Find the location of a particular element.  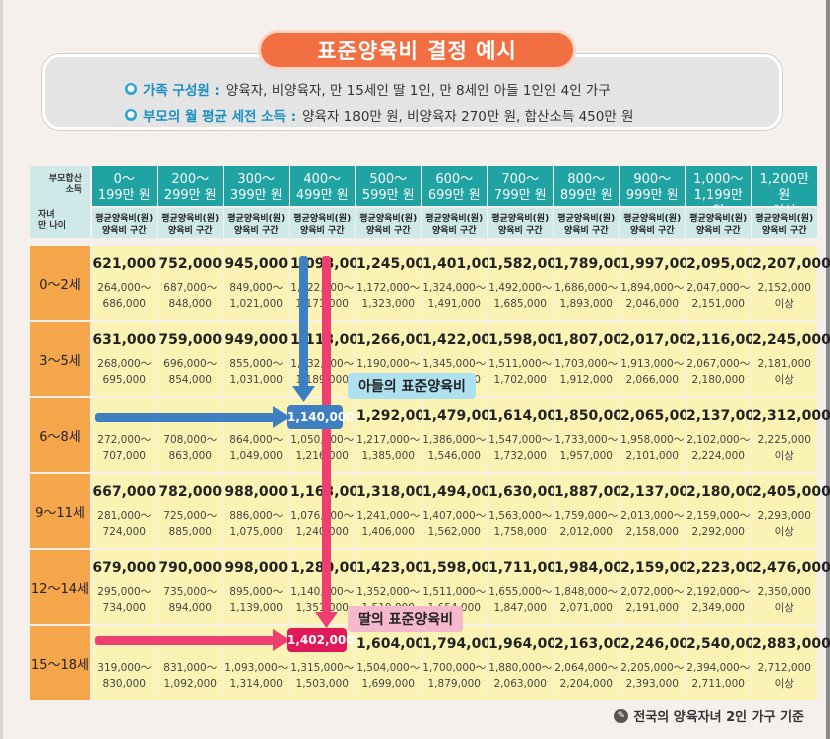

table-cell: 708,000～ 863,000 is located at coordinates (190, 435).